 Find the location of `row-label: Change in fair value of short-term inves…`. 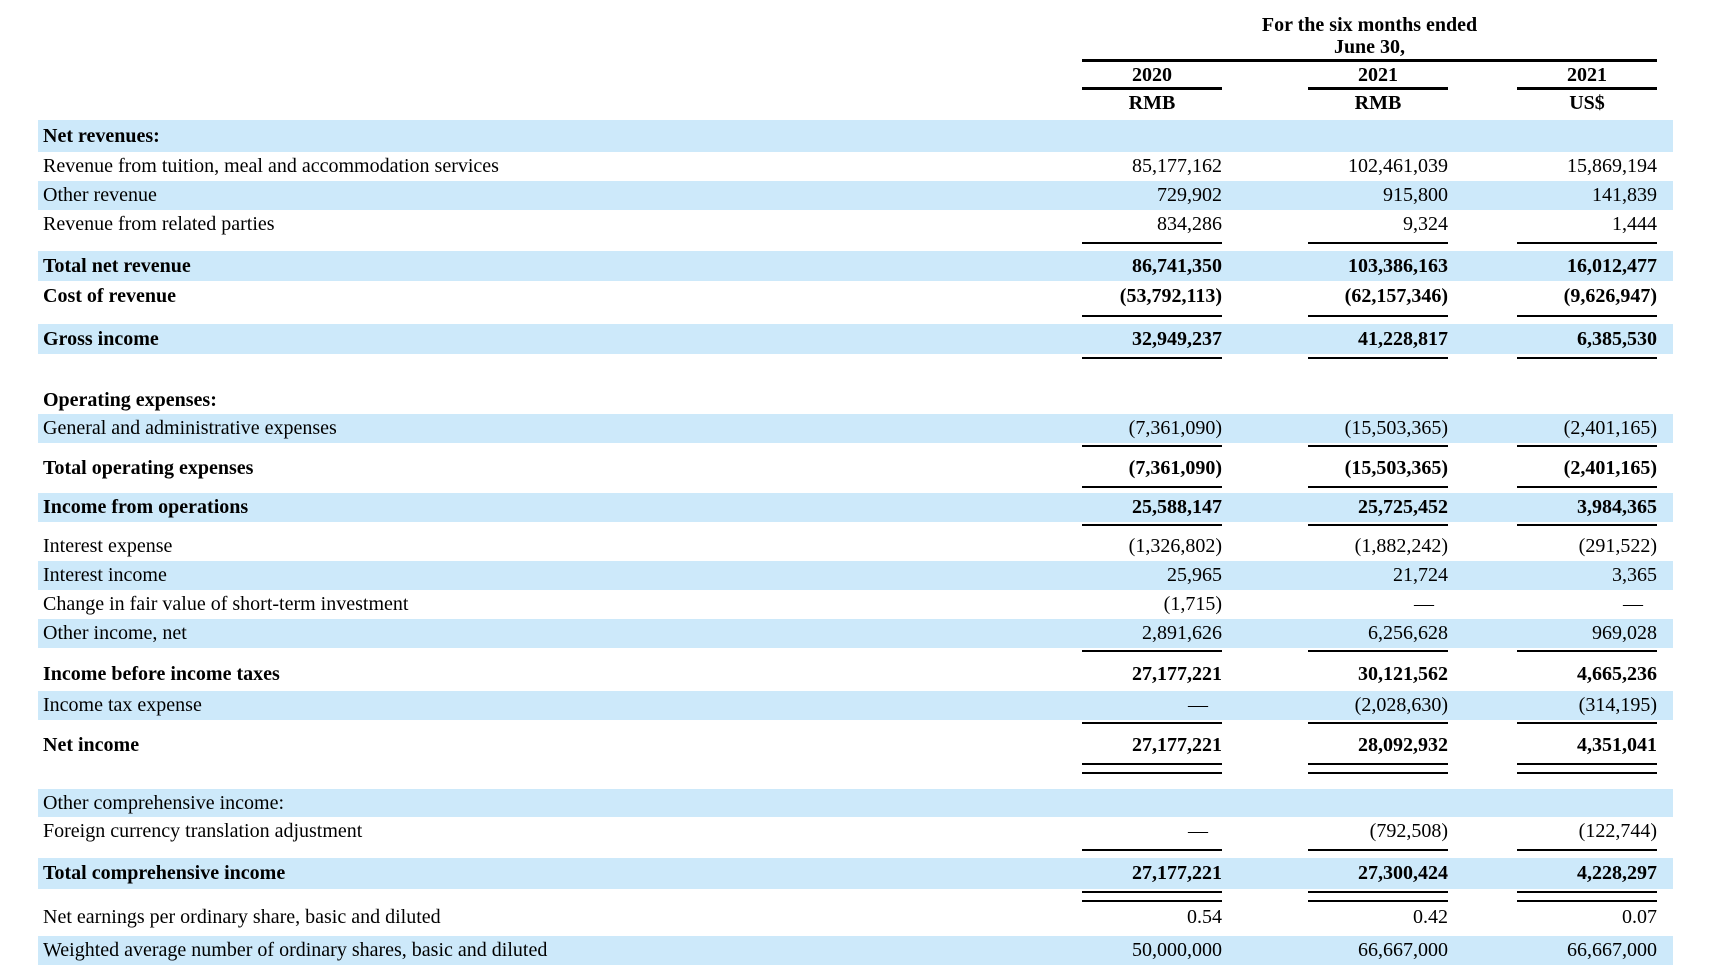

row-label: Change in fair value of short-term inves… is located at coordinates (226, 604).